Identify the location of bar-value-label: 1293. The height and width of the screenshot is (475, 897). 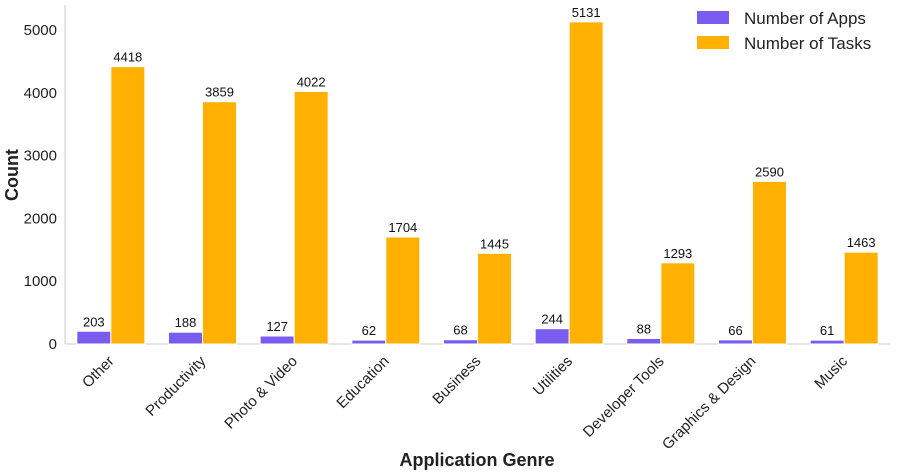
(677, 253).